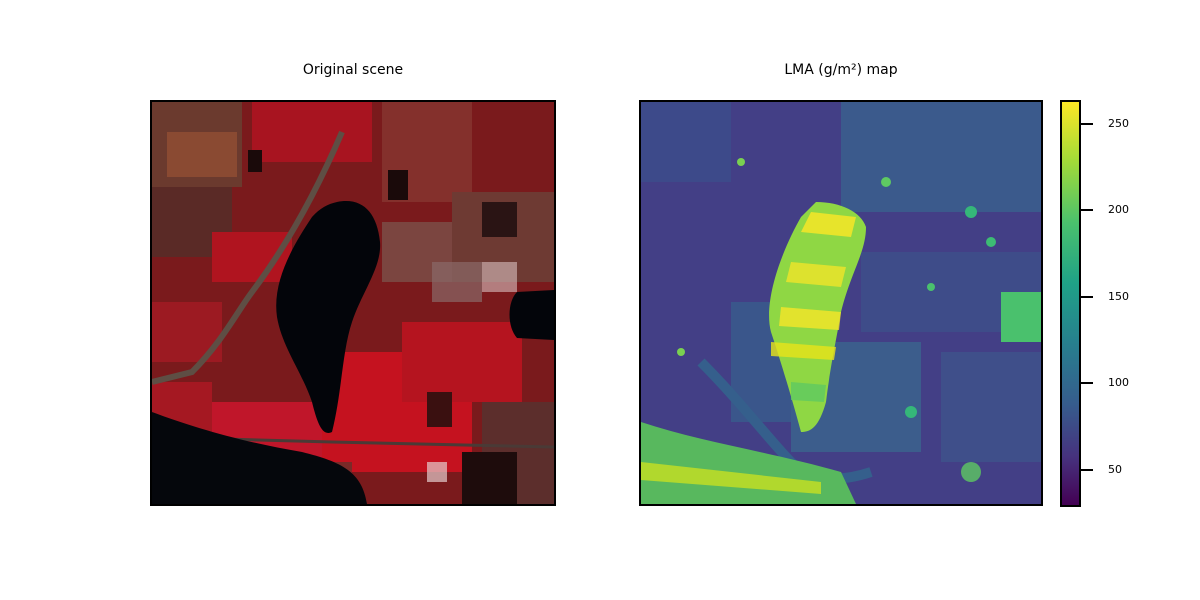  What do you see at coordinates (1118, 382) in the screenshot?
I see `colorbar-label: 100` at bounding box center [1118, 382].